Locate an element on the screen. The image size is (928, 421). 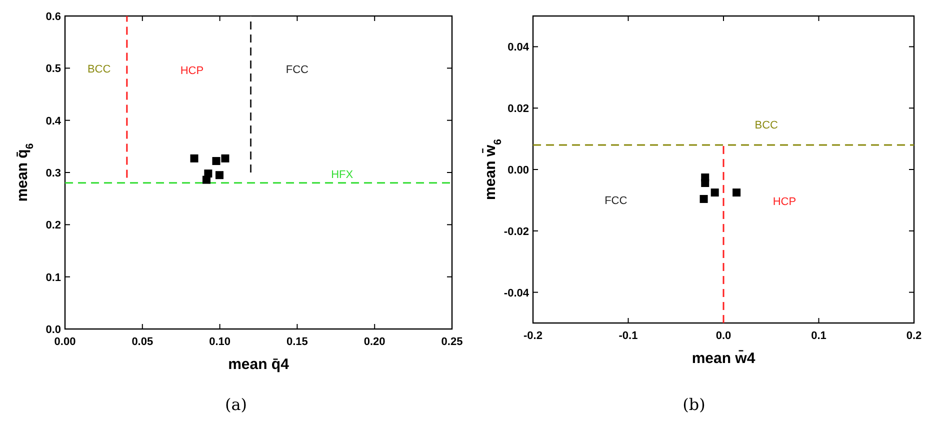
text: (b) is located at coordinates (694, 404).